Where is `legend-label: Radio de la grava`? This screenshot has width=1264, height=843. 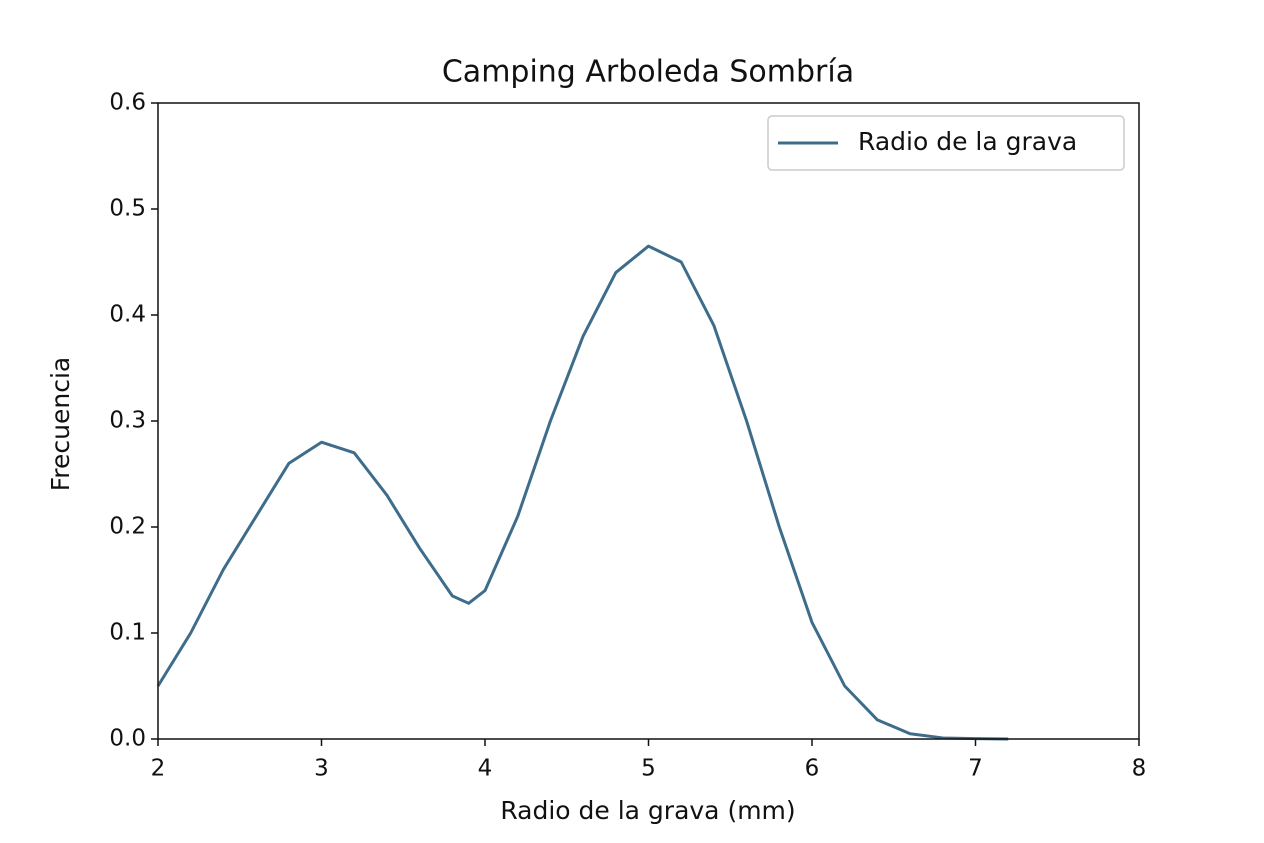 legend-label: Radio de la grava is located at coordinates (967, 141).